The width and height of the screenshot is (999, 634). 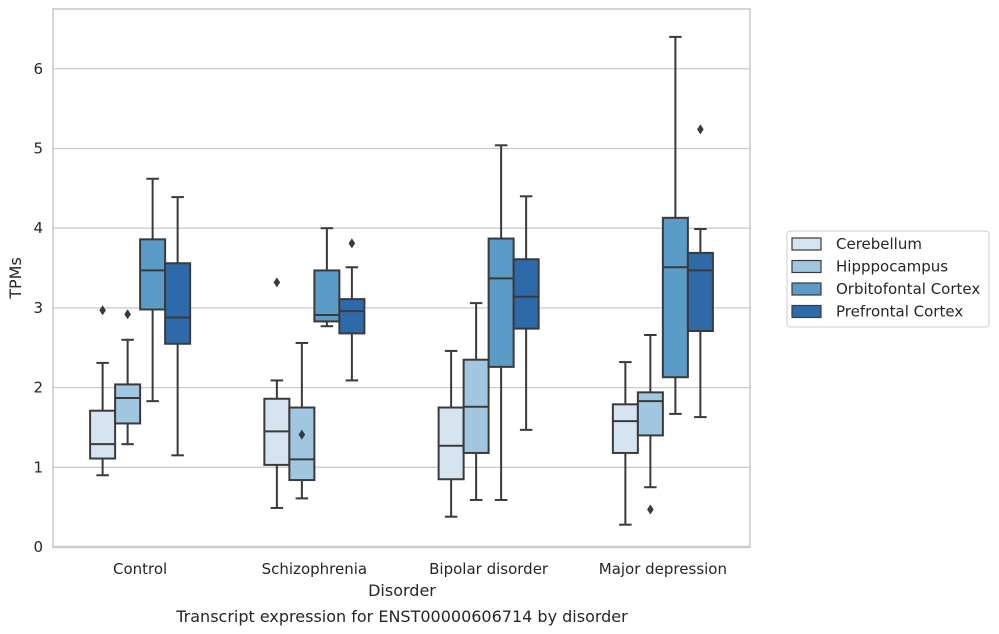 I want to click on legend-label: Cerebellum, so click(x=879, y=244).